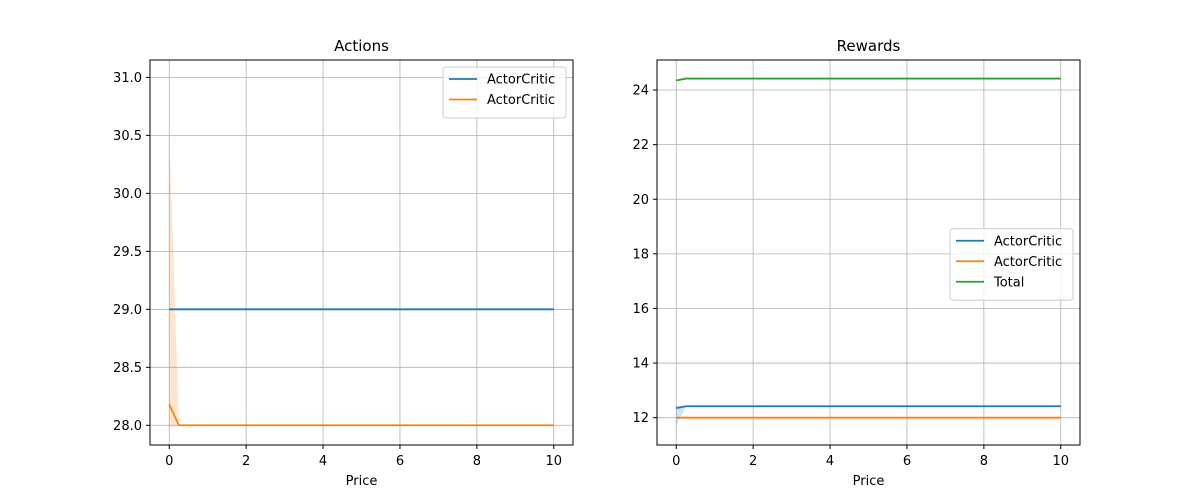 The width and height of the screenshot is (1200, 500). I want to click on y-tick-label: 24, so click(640, 91).